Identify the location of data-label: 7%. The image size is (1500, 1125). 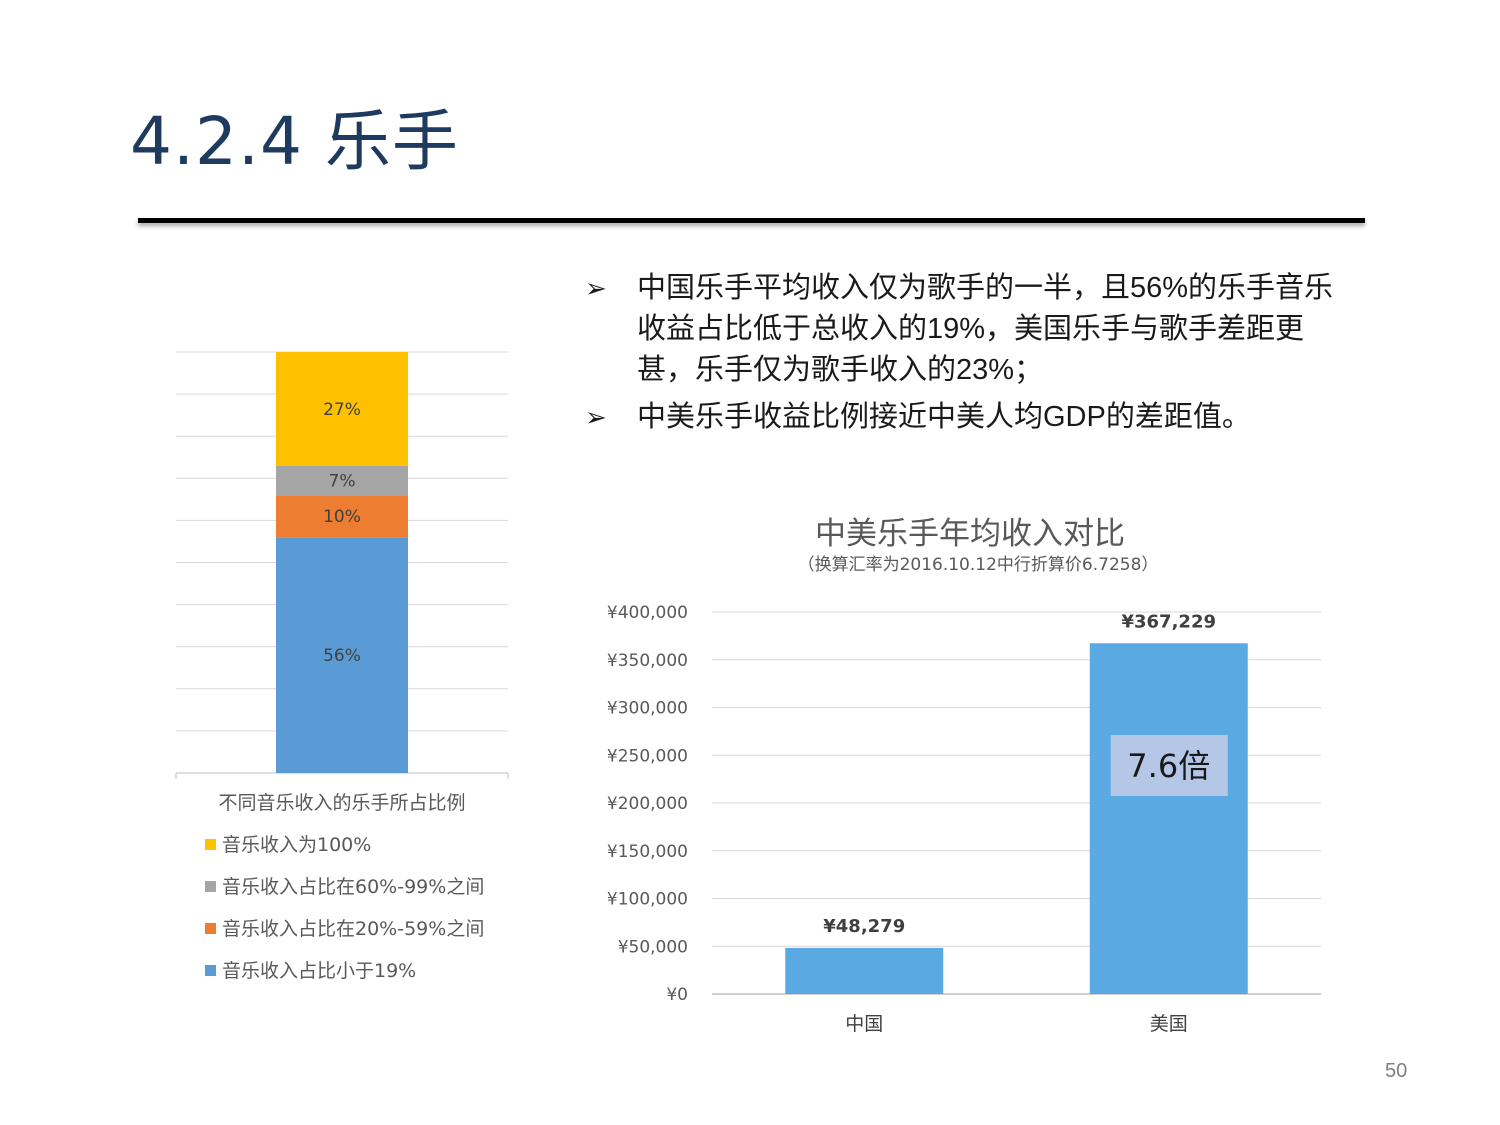
(342, 481).